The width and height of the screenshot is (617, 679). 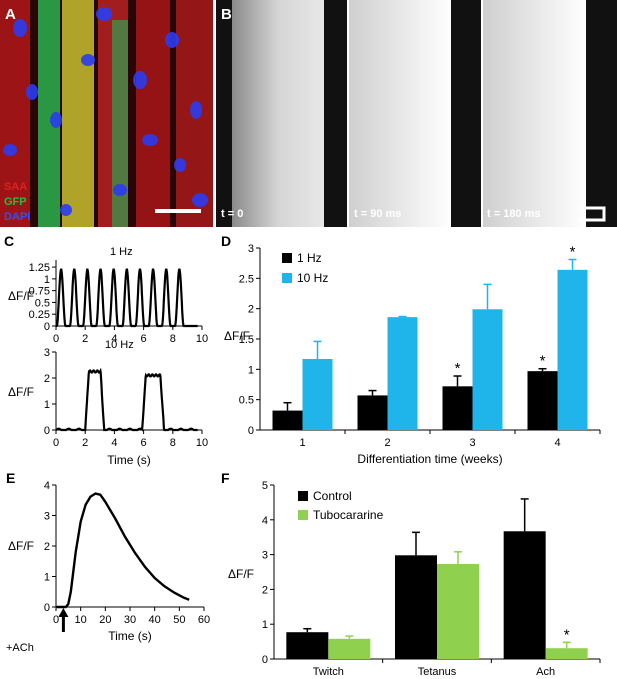 I want to click on frequency-annotation: 1 Hz, so click(x=121, y=252).